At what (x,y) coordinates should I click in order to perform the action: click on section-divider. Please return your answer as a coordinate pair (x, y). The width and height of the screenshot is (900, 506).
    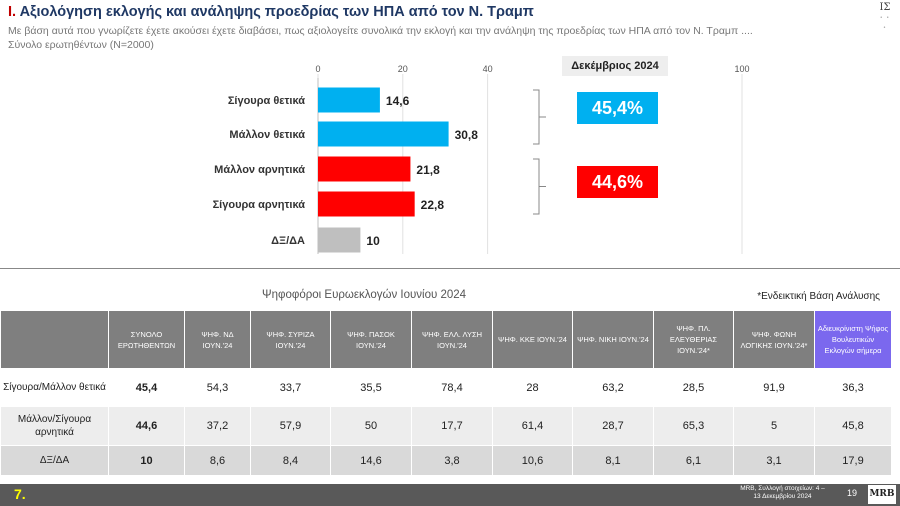
    Looking at the image, I should click on (450, 268).